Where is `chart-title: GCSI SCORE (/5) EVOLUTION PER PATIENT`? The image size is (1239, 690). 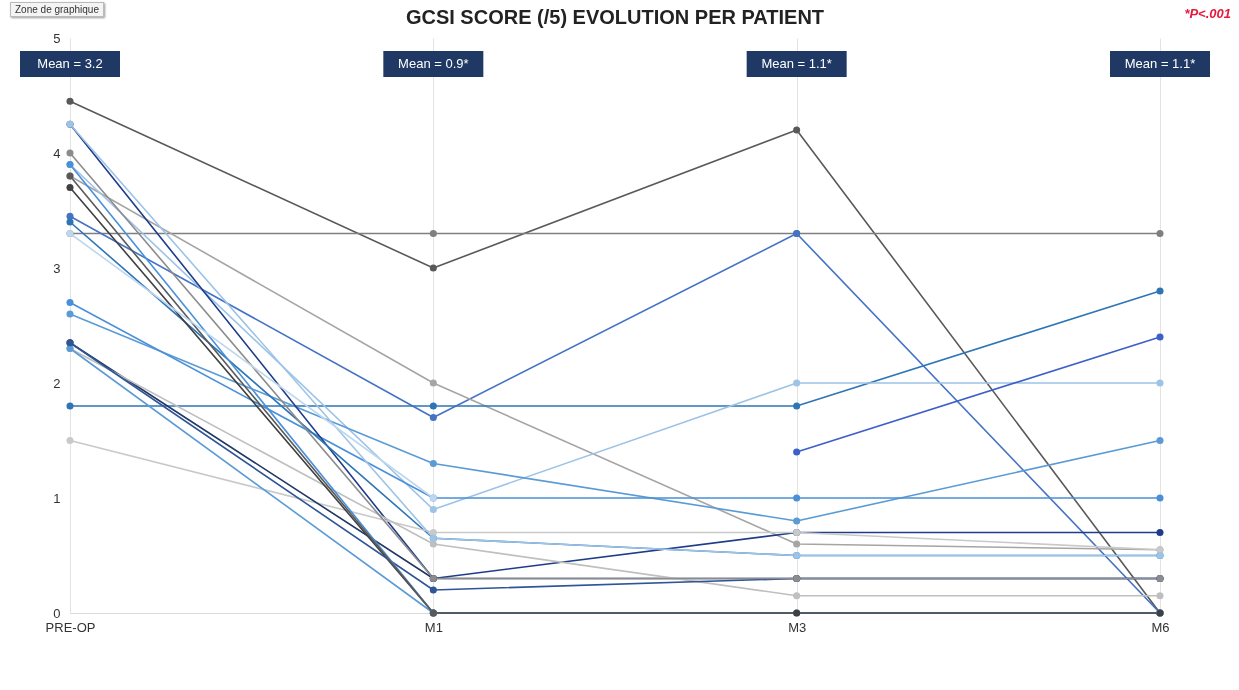 chart-title: GCSI SCORE (/5) EVOLUTION PER PATIENT is located at coordinates (615, 17).